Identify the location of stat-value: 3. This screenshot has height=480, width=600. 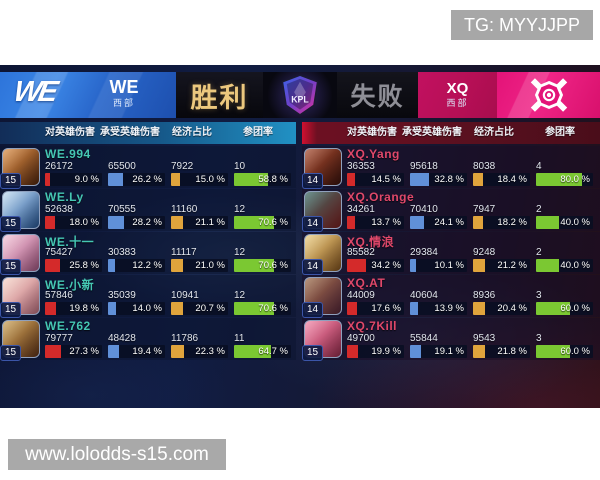
(539, 295).